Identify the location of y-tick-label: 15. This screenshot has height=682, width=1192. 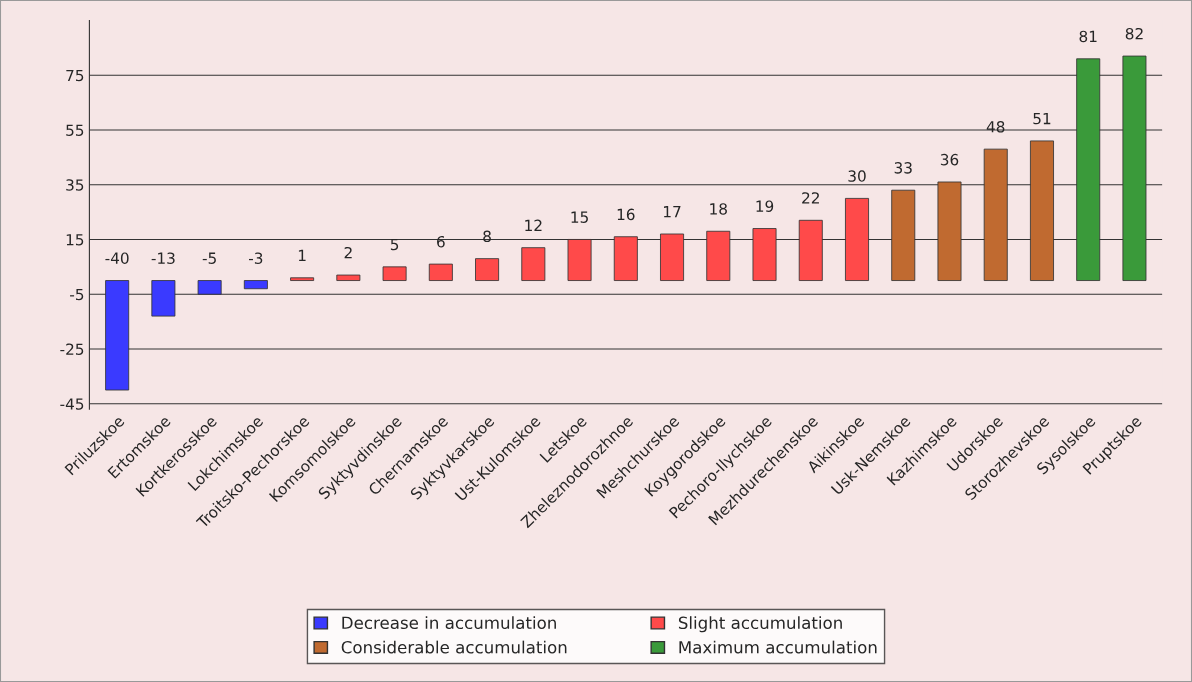
(75, 240).